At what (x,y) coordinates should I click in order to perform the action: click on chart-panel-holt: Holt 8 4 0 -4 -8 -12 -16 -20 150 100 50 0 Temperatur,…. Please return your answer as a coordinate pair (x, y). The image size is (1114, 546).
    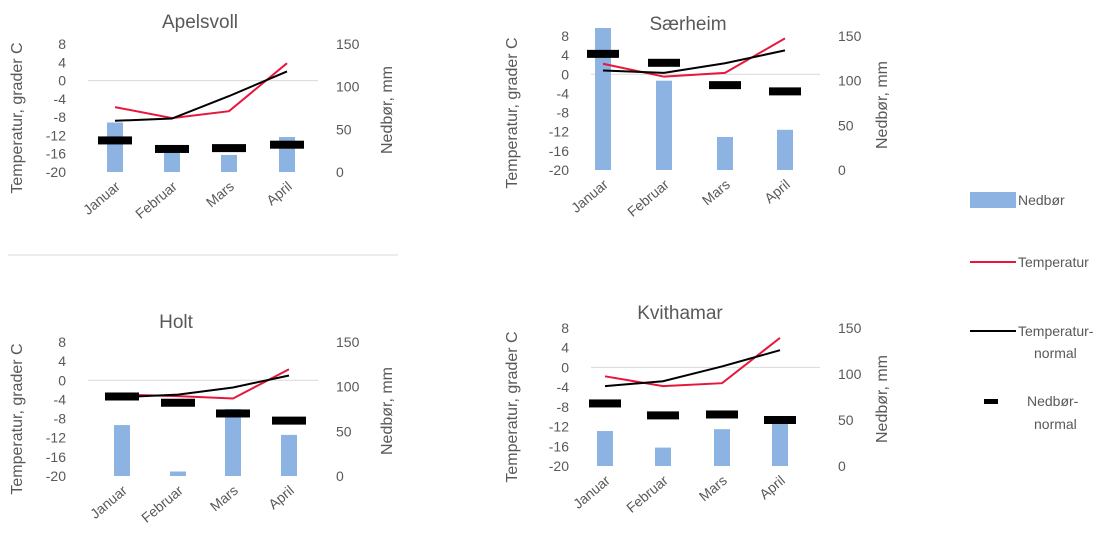
    Looking at the image, I should click on (202, 419).